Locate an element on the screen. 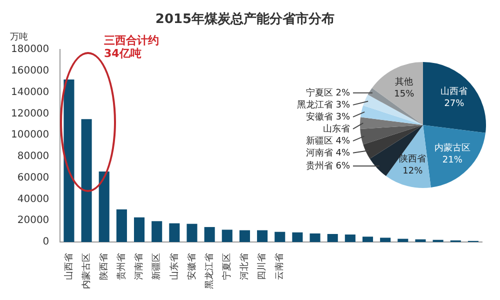 This screenshot has width=500, height=300. y-tick-label: 60000 is located at coordinates (33, 178).